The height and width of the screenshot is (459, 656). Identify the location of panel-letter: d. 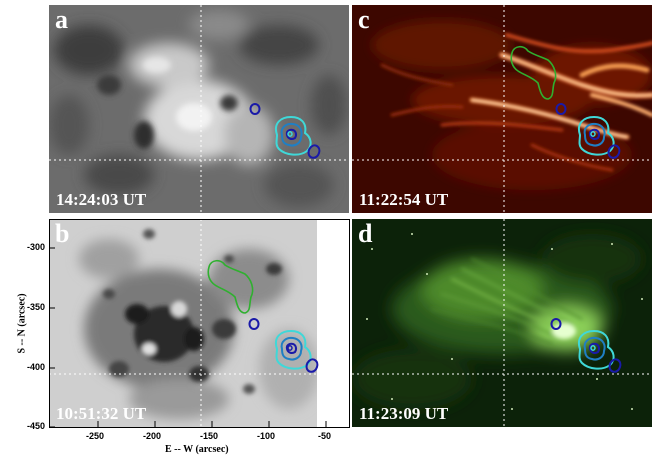
(365, 233).